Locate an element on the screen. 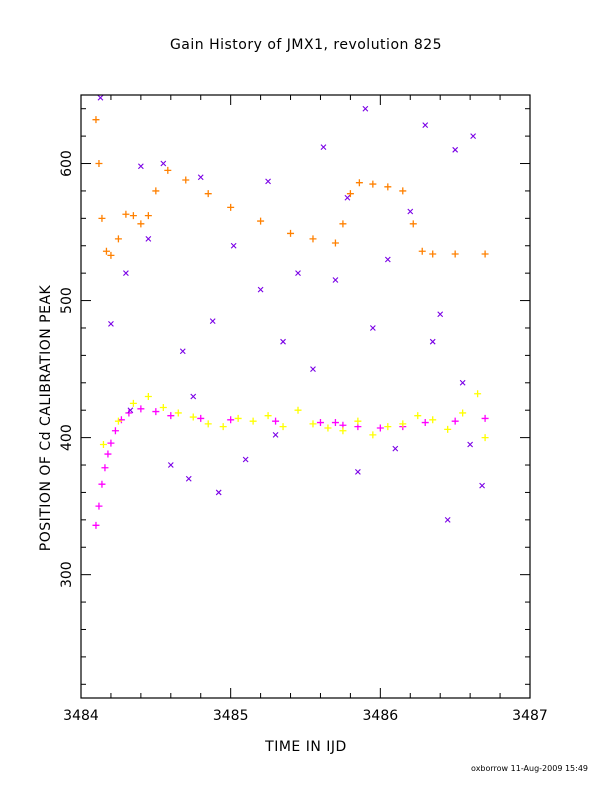 This screenshot has height=792, width=612. x-tick-label: 3486 is located at coordinates (381, 716).